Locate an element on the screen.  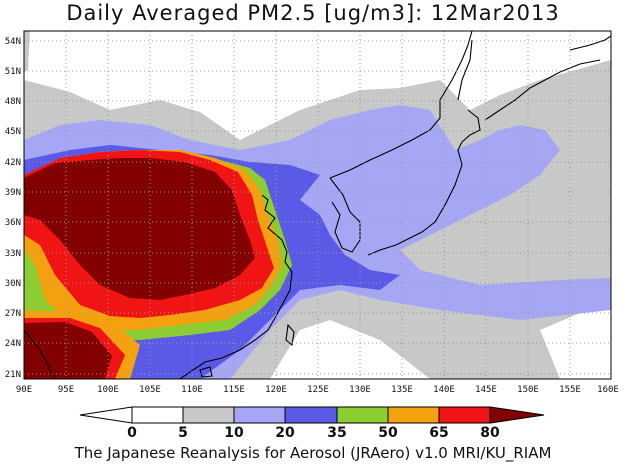
lon-label: 100E is located at coordinates (108, 390).